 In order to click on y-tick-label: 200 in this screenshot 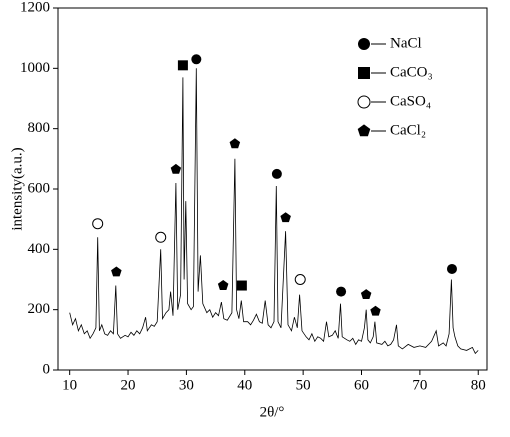, I will do `click(39, 309)`.